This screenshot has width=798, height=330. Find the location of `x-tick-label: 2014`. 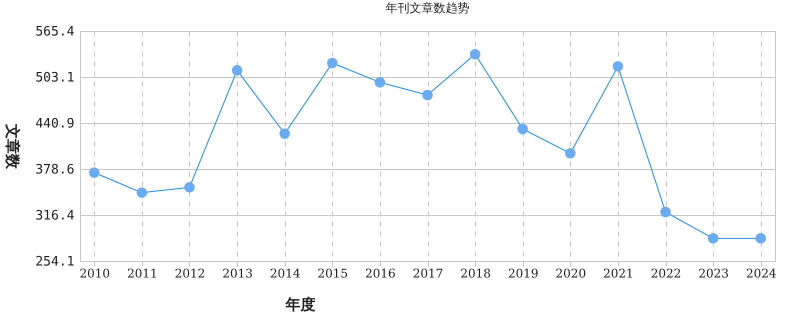

x-tick-label: 2014 is located at coordinates (285, 273).